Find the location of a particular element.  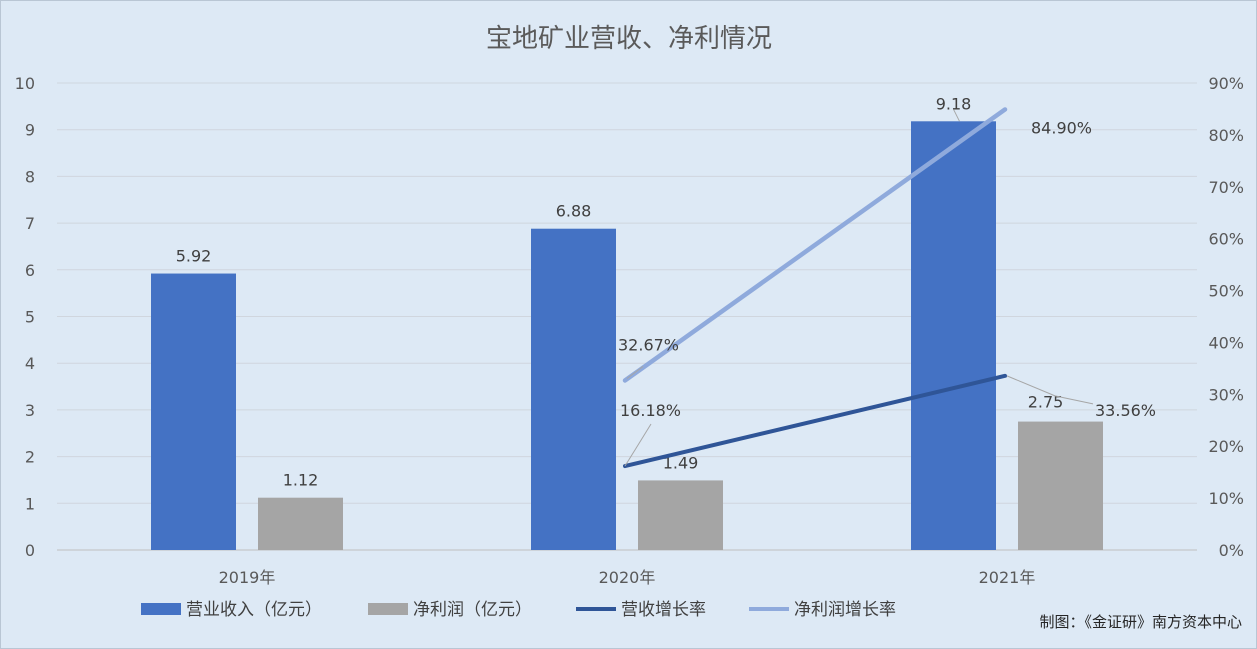

category-axis-labels: 2019年 2020年 2021年 is located at coordinates (627, 577).